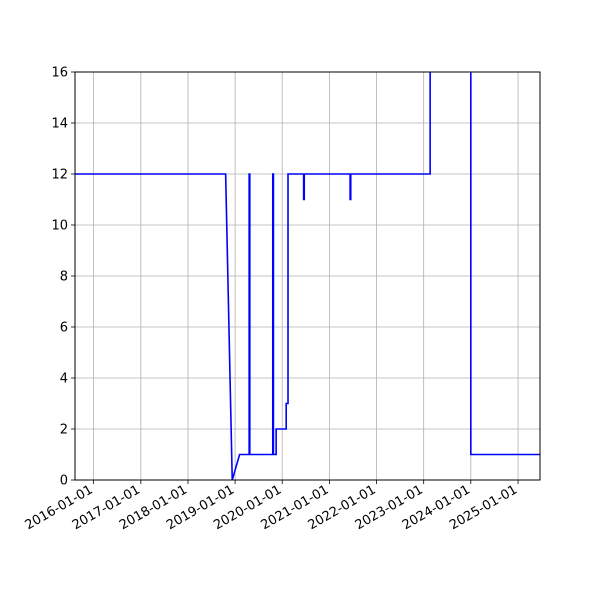 Image resolution: width=600 pixels, height=600 pixels. Describe the element at coordinates (64, 328) in the screenshot. I see `y-tick-label: 6` at that location.